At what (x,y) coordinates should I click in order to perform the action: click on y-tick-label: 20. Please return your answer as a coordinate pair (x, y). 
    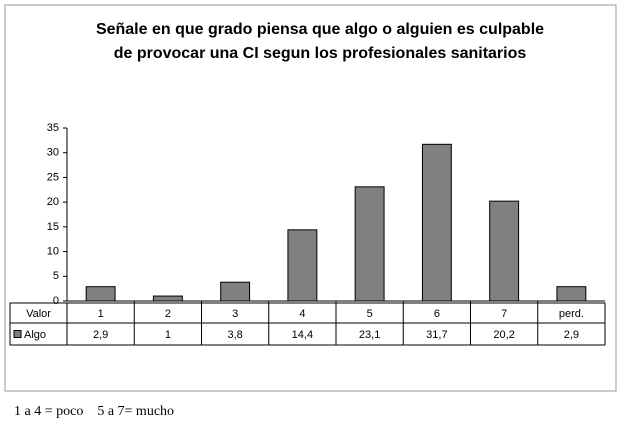
    Looking at the image, I should click on (53, 202).